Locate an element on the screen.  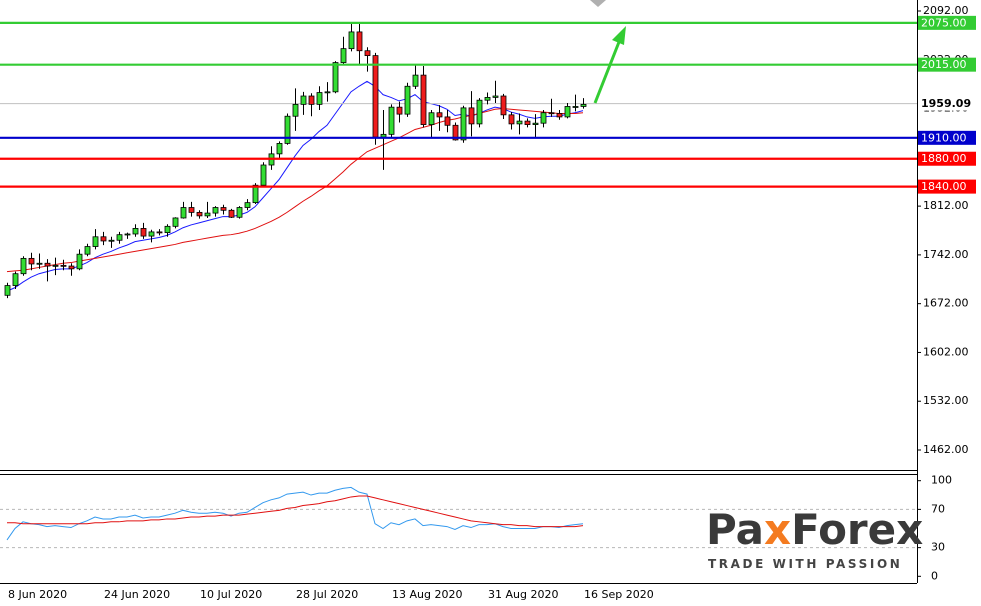
marker is located at coordinates (598, 3).